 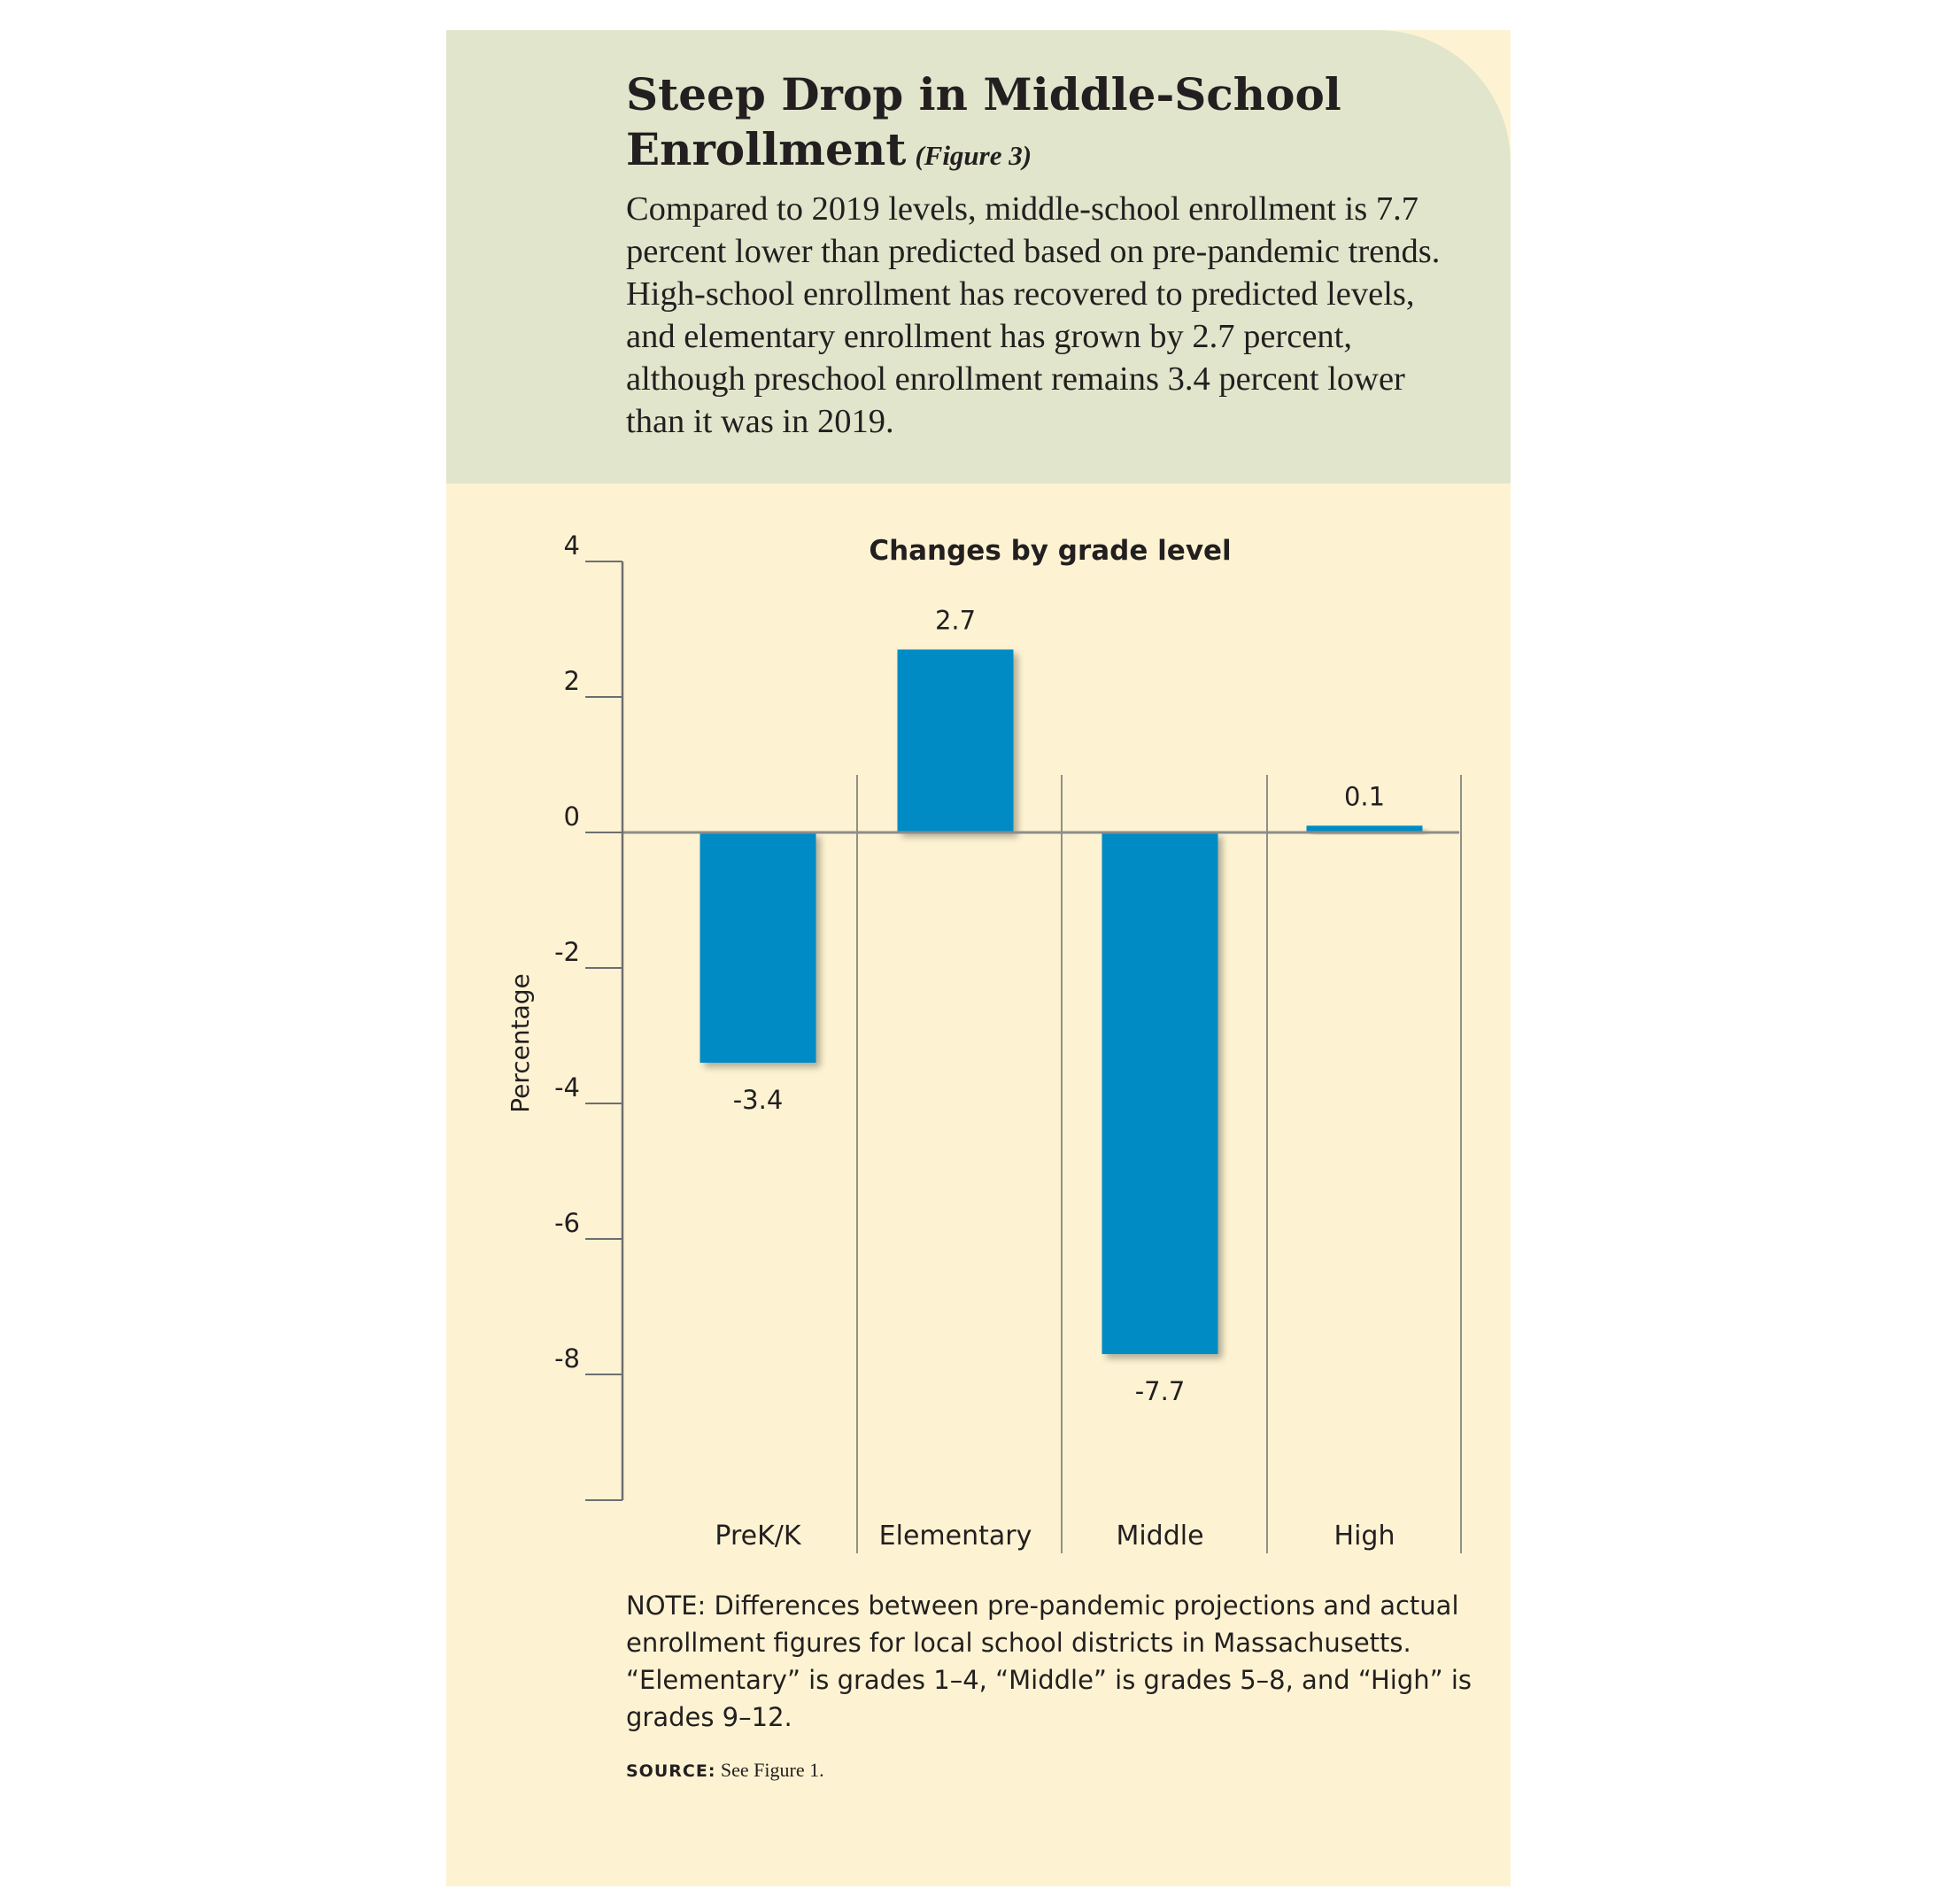 What do you see at coordinates (520, 1043) in the screenshot?
I see `y-axis-label: Percentage` at bounding box center [520, 1043].